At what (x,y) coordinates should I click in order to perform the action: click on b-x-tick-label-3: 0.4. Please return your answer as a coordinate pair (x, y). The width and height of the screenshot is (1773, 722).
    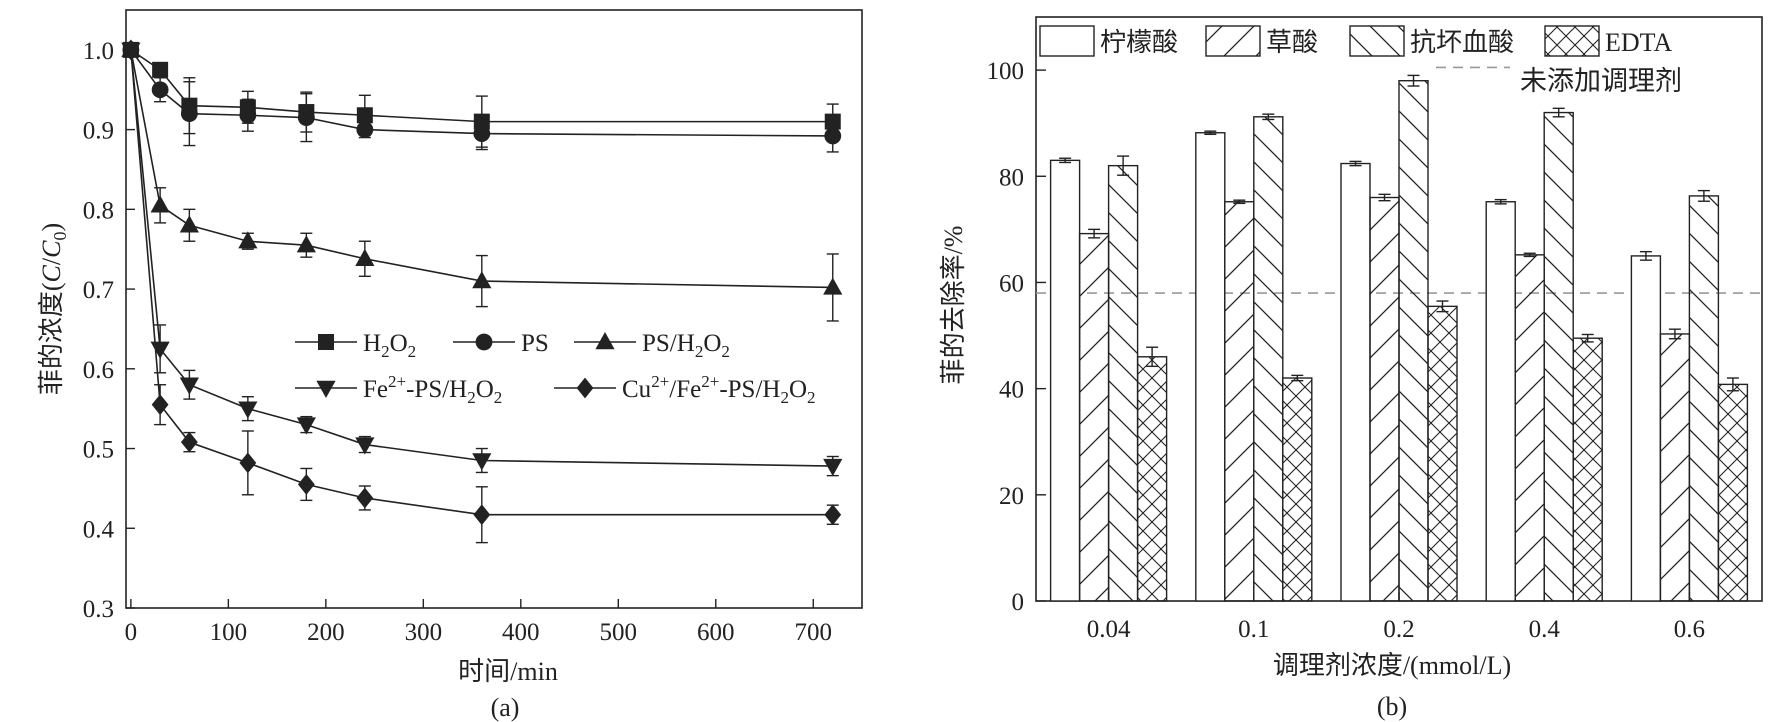
    Looking at the image, I should click on (1545, 629).